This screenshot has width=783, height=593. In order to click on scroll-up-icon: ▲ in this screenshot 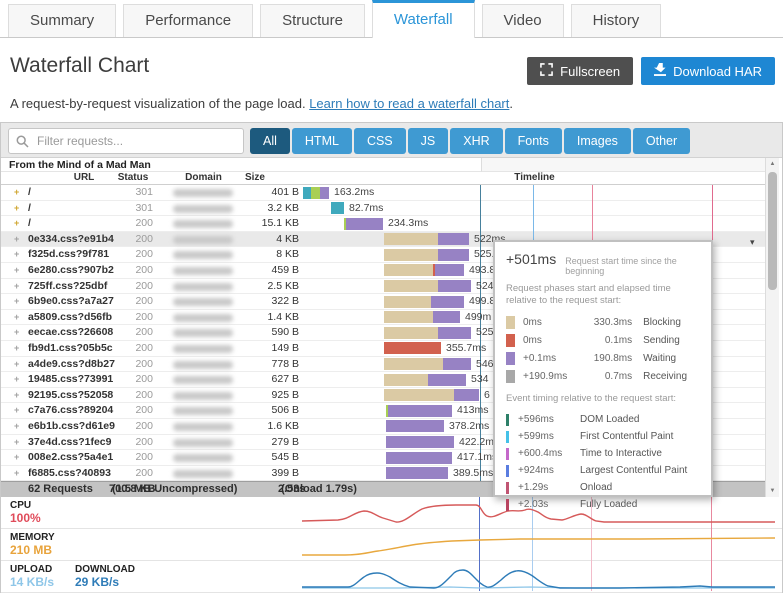, I will do `click(772, 164)`.